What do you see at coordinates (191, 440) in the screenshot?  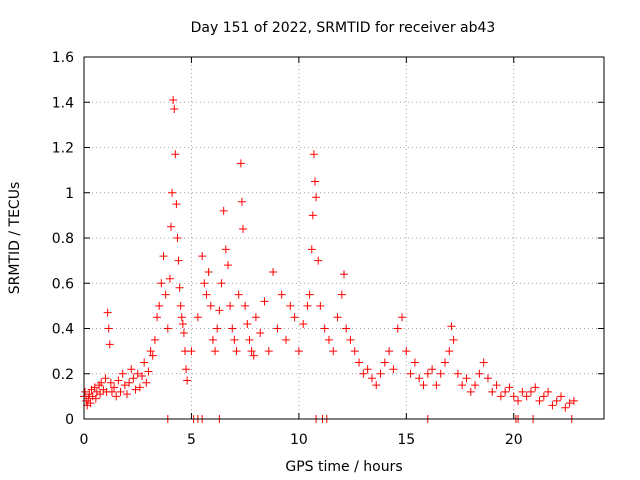 I see `x-tick-label: 5` at bounding box center [191, 440].